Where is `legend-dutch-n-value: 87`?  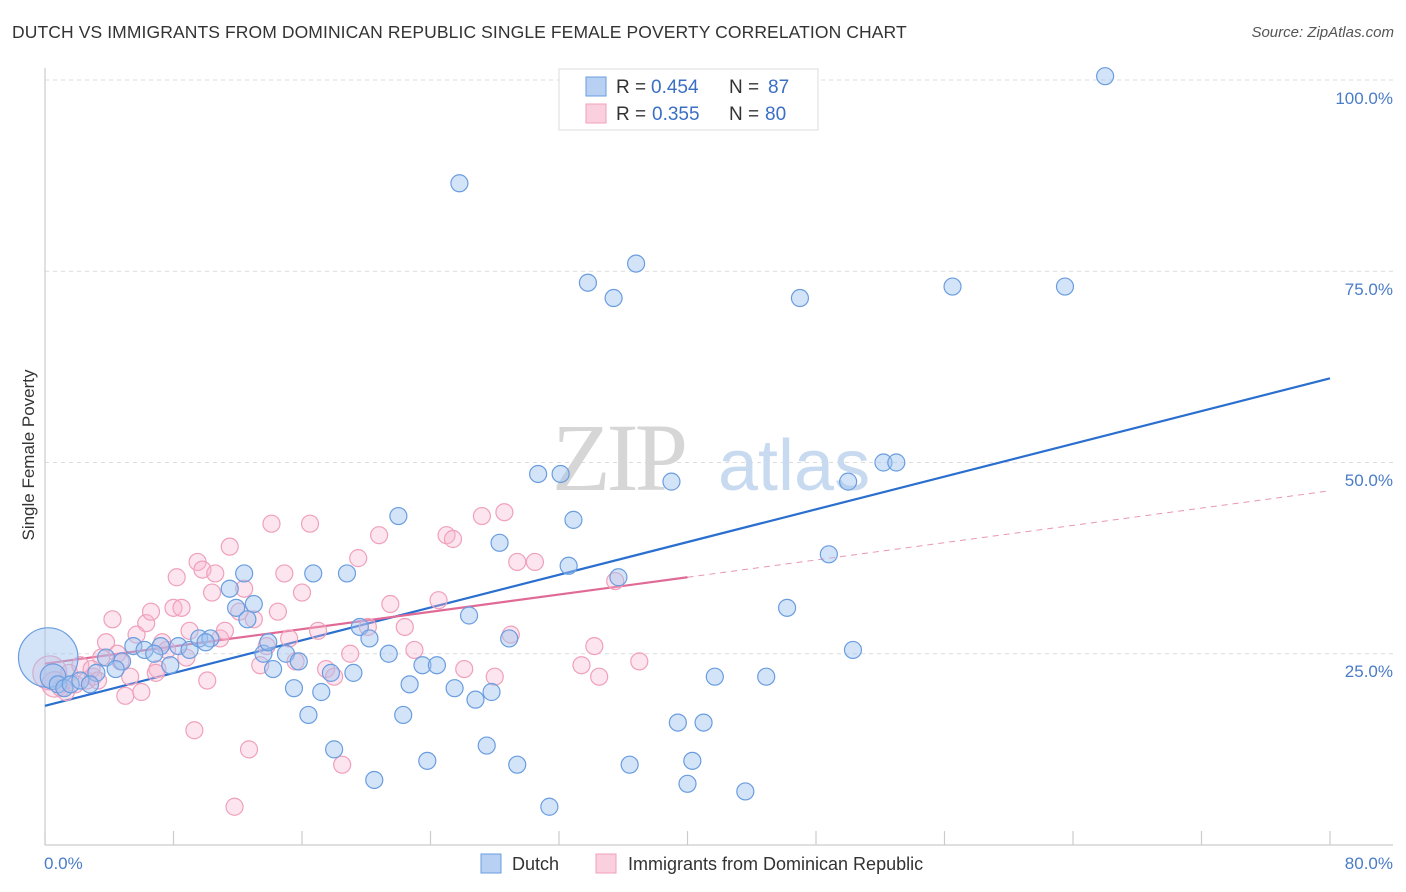 legend-dutch-n-value: 87 is located at coordinates (778, 87).